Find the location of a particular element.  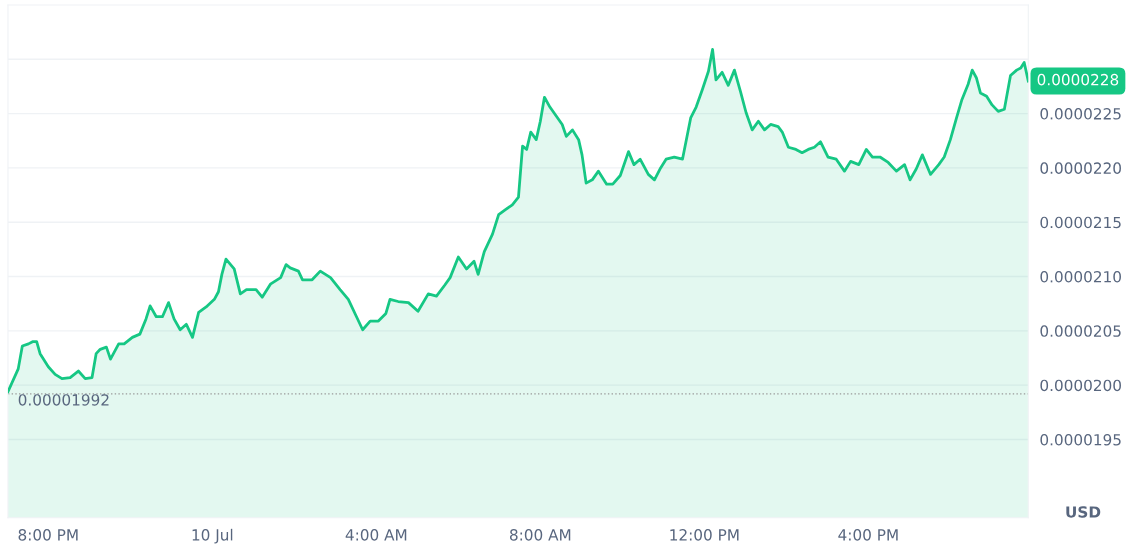

y-tick-label: 0.0000205 is located at coordinates (1080, 331).